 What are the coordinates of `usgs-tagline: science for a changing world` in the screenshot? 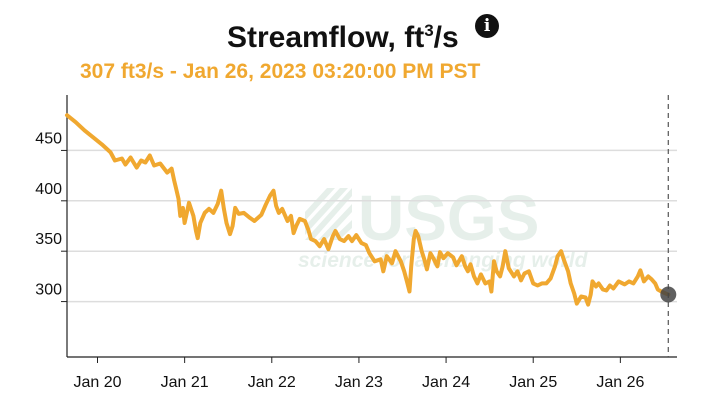 It's located at (443, 260).